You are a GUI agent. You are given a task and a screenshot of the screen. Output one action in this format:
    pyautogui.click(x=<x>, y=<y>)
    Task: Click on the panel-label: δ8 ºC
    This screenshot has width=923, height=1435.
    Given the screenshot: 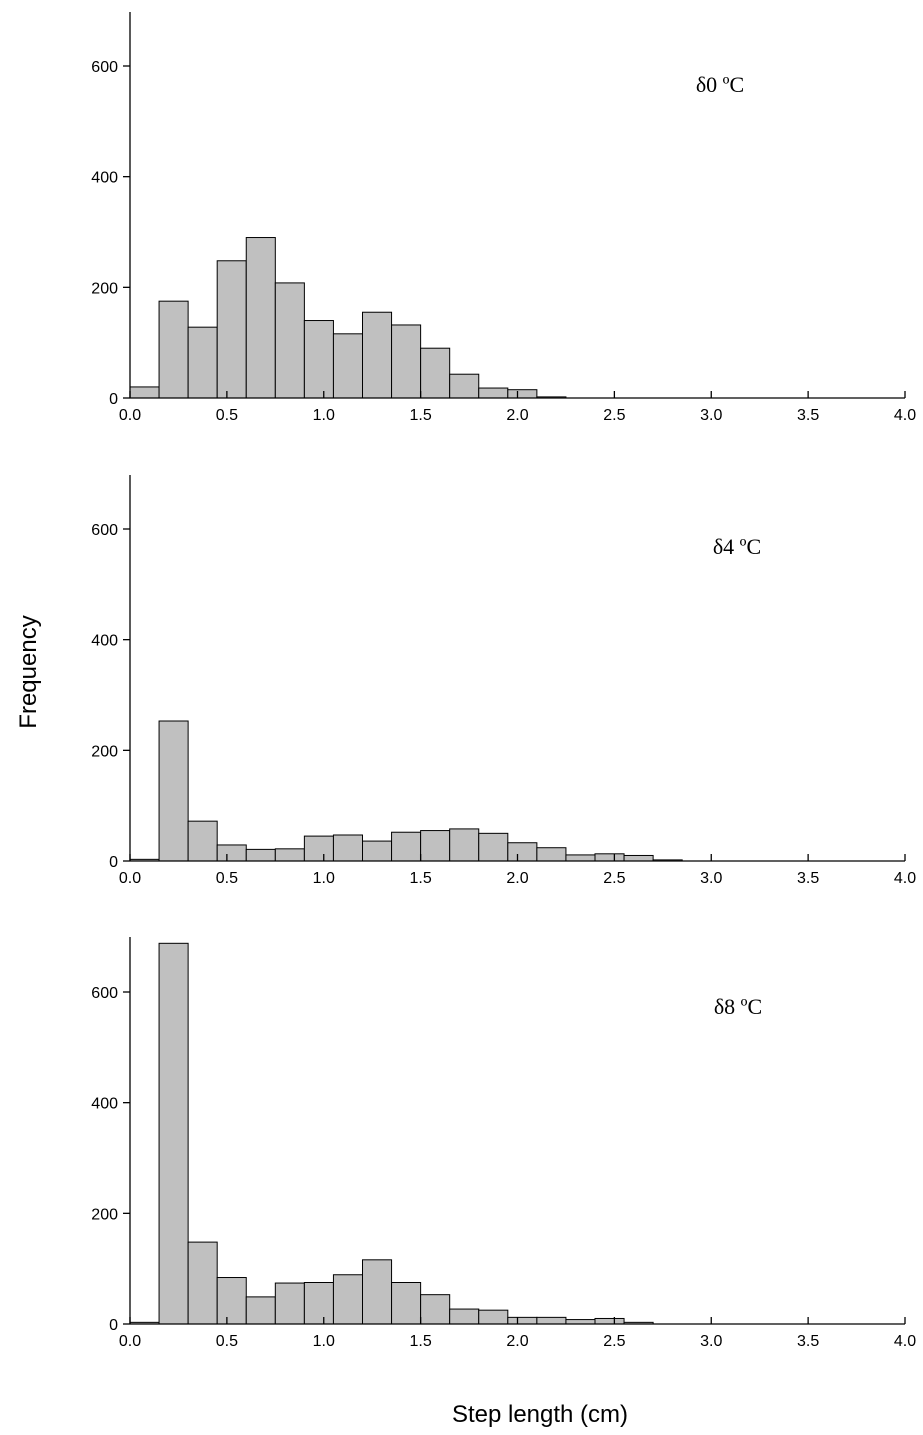 What is the action you would take?
    pyautogui.click(x=738, y=1006)
    